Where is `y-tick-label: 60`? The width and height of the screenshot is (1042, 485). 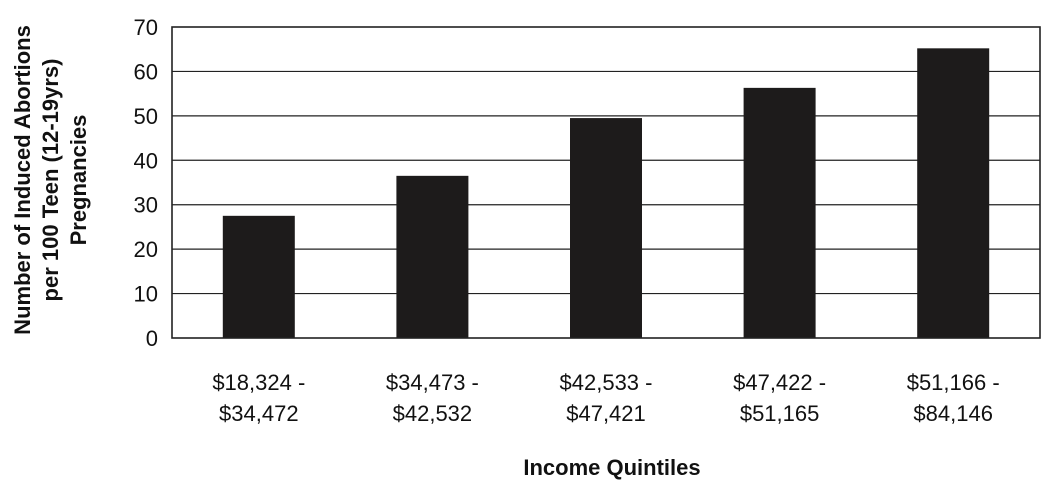
y-tick-label: 60 is located at coordinates (146, 71).